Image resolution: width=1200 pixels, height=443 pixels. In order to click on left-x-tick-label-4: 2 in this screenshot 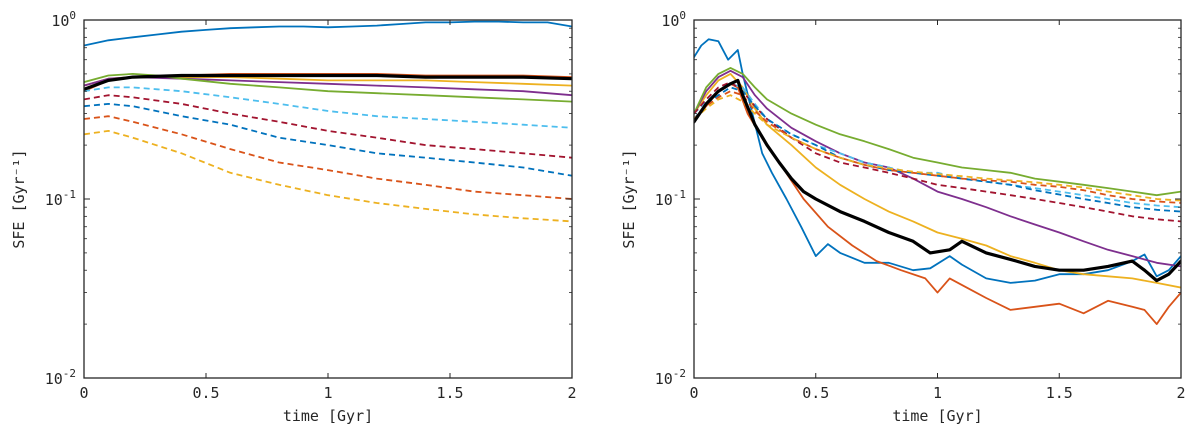, I will do `click(571, 393)`.